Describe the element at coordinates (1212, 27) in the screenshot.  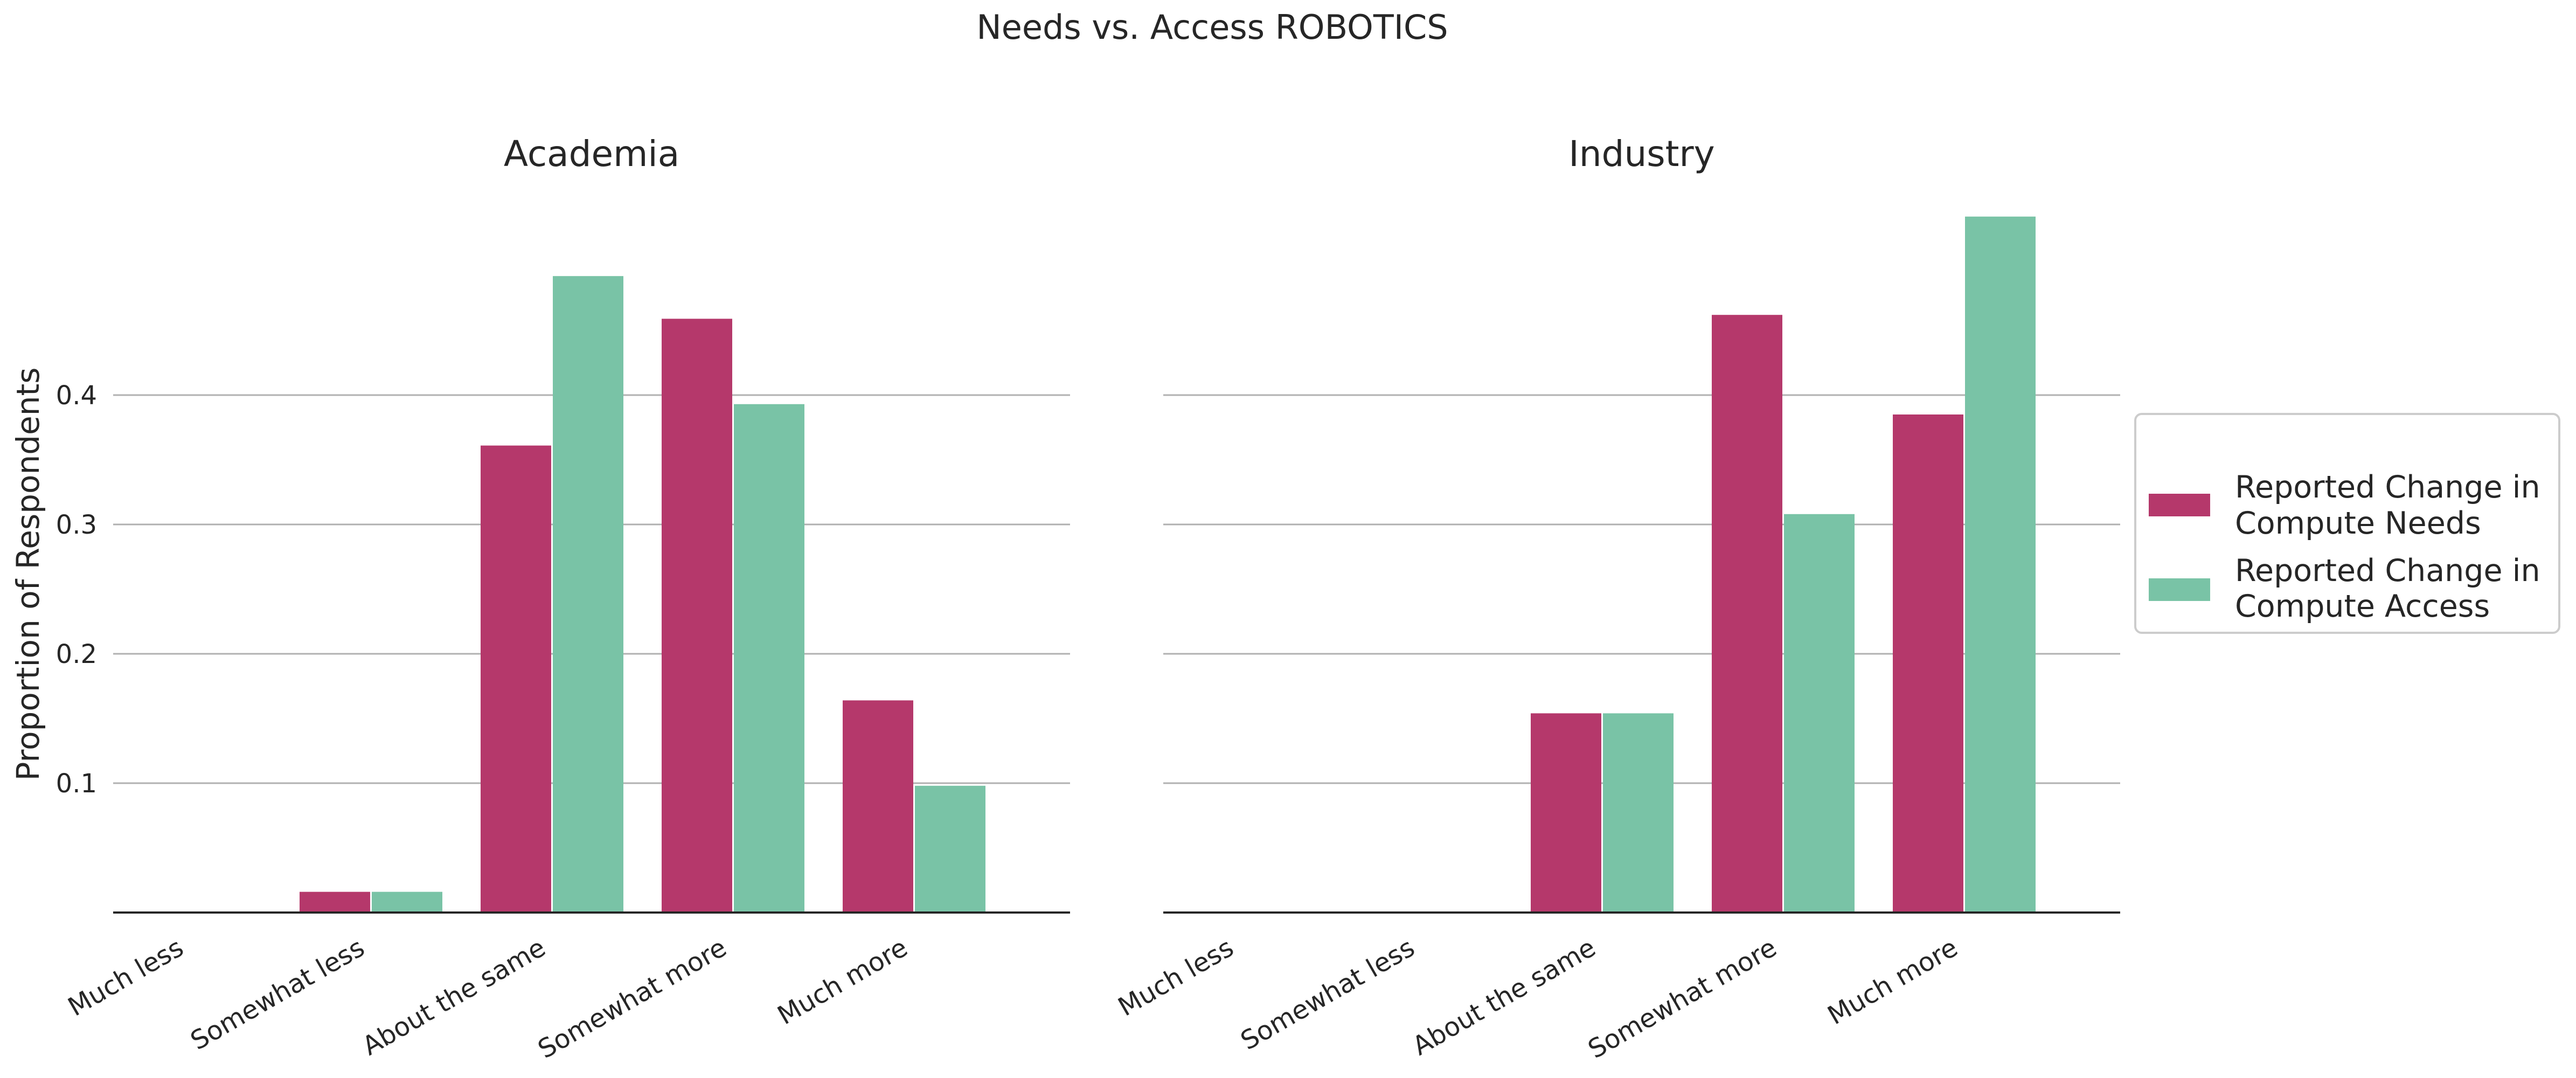
I see `chart-title: Needs vs. Access ROBOTICS` at that location.